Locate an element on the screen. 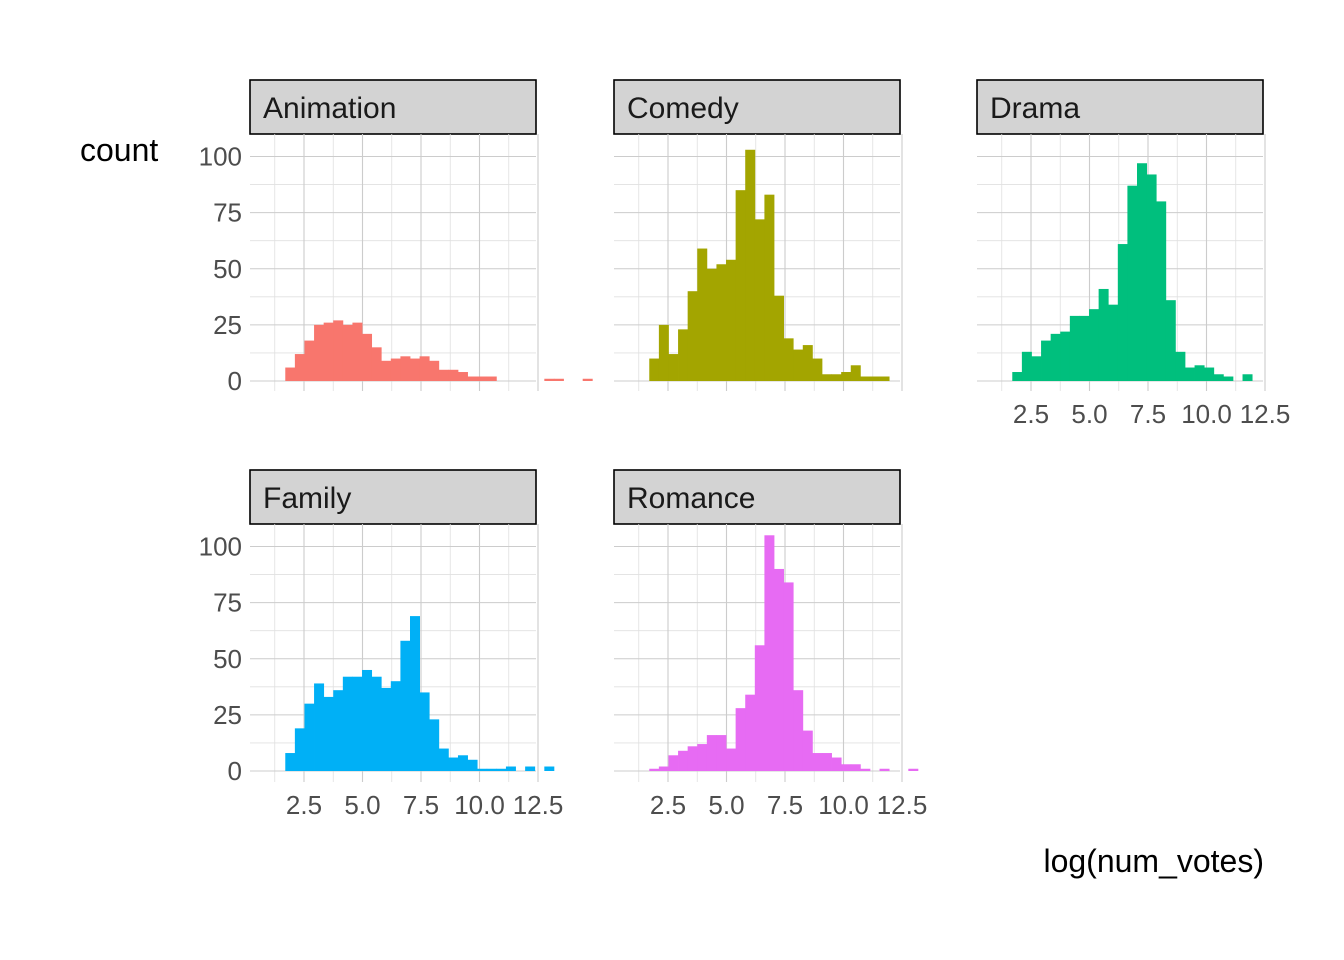 This screenshot has height=960, width=1344. strip-label-comedy: Comedy is located at coordinates (683, 108).